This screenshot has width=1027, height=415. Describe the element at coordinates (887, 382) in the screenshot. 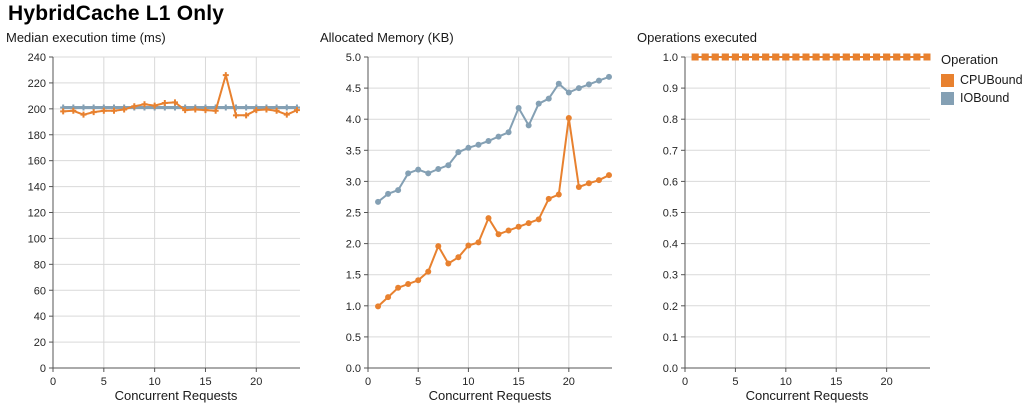

I see `x-tick-label: 20` at that location.